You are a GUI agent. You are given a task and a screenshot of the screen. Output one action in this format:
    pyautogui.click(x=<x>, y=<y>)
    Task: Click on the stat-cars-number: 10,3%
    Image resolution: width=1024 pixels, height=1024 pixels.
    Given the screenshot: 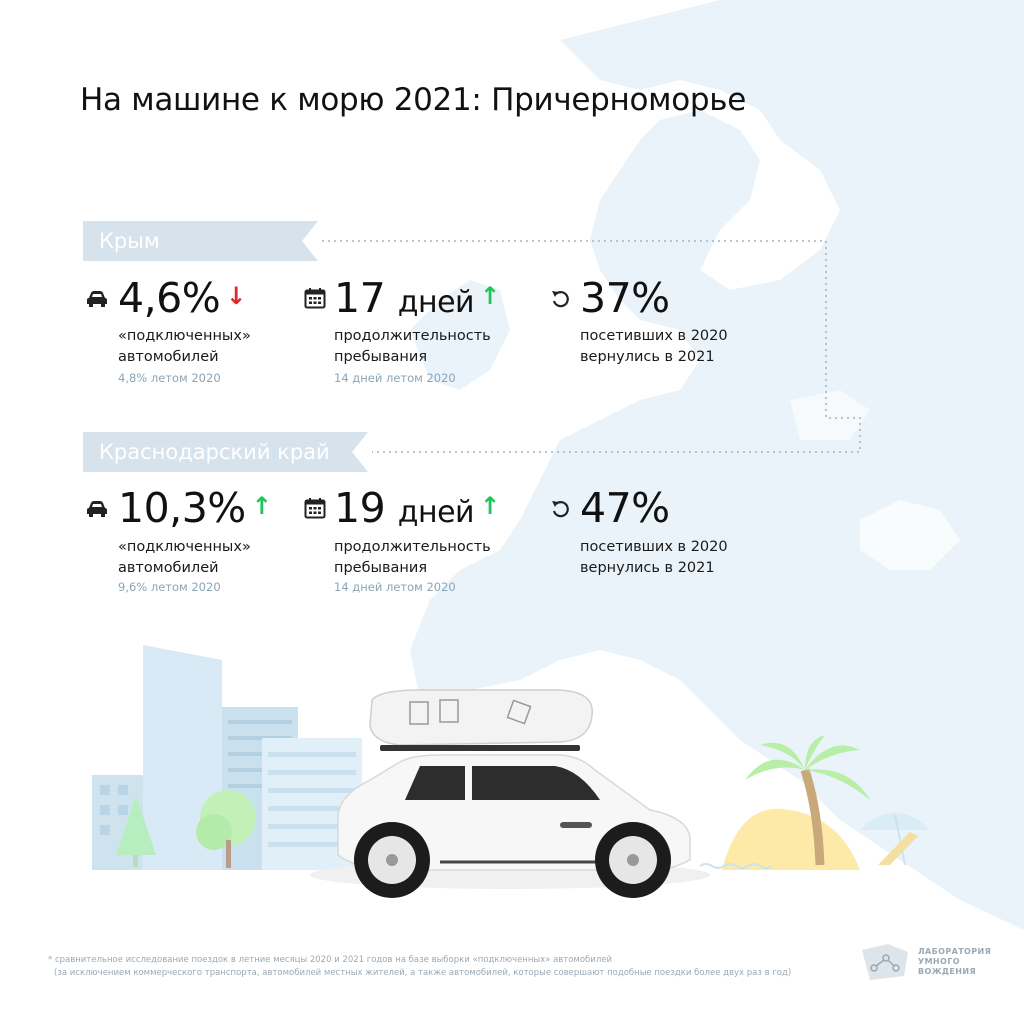 What is the action you would take?
    pyautogui.click(x=182, y=508)
    